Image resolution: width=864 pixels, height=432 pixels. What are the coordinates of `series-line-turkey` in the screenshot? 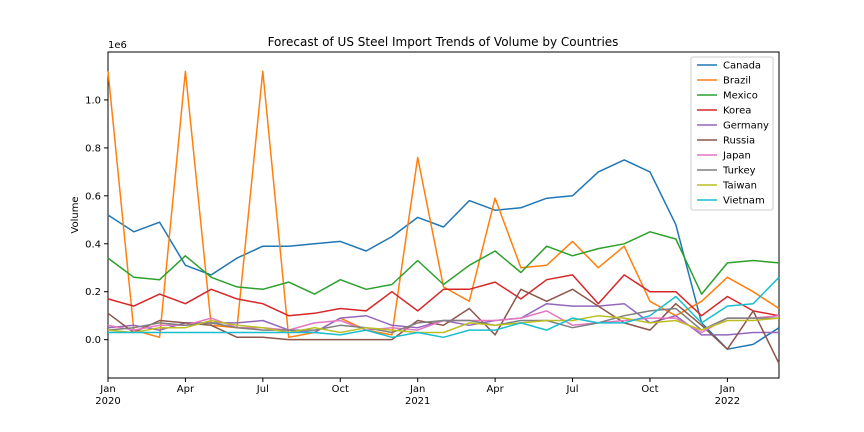 It's located at (443, 320).